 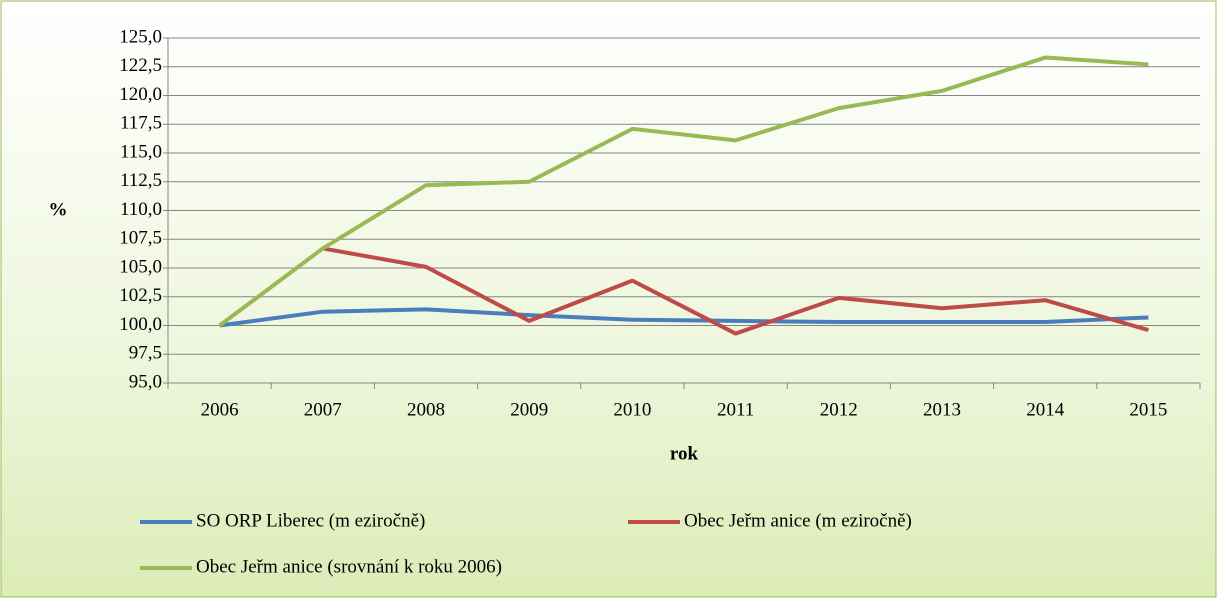 What do you see at coordinates (140, 324) in the screenshot?
I see `y-tick-label: 100,0` at bounding box center [140, 324].